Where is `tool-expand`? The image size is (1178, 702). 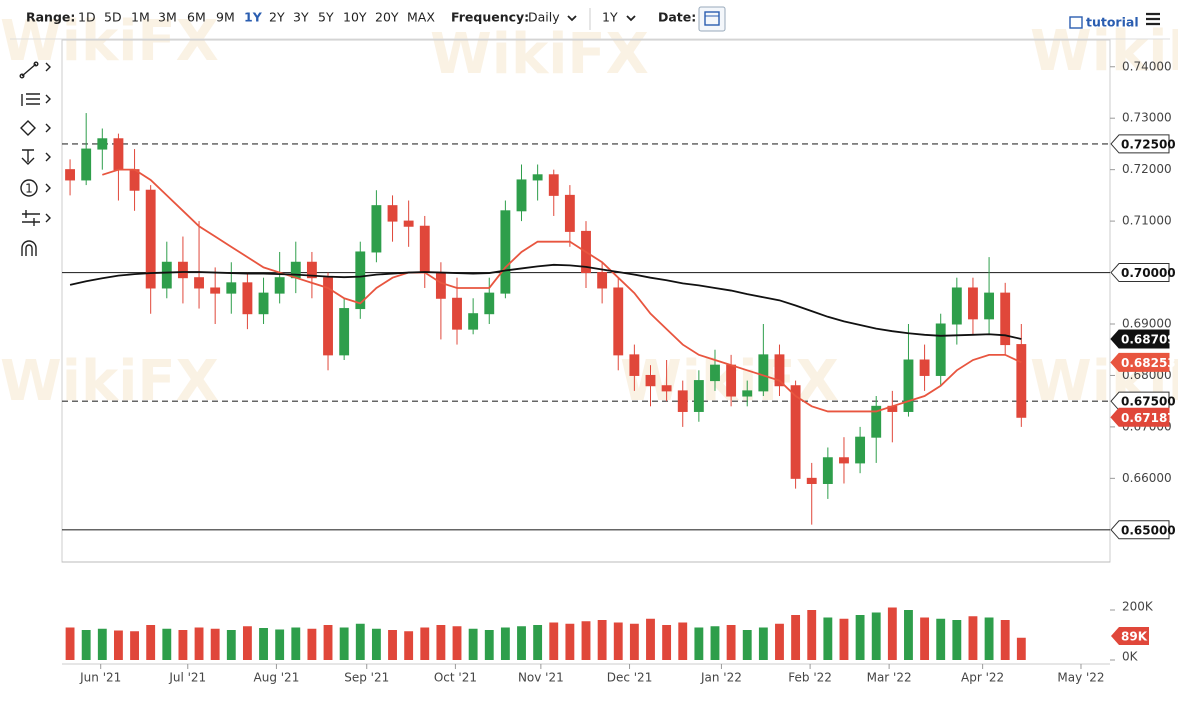
tool-expand is located at coordinates (48, 142).